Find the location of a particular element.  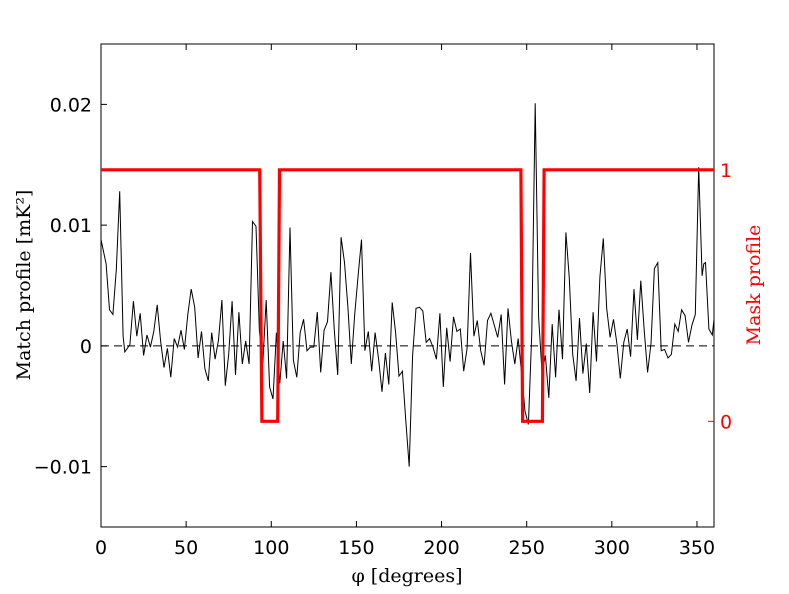

y-tick-label: 0.01 is located at coordinates (71, 226).